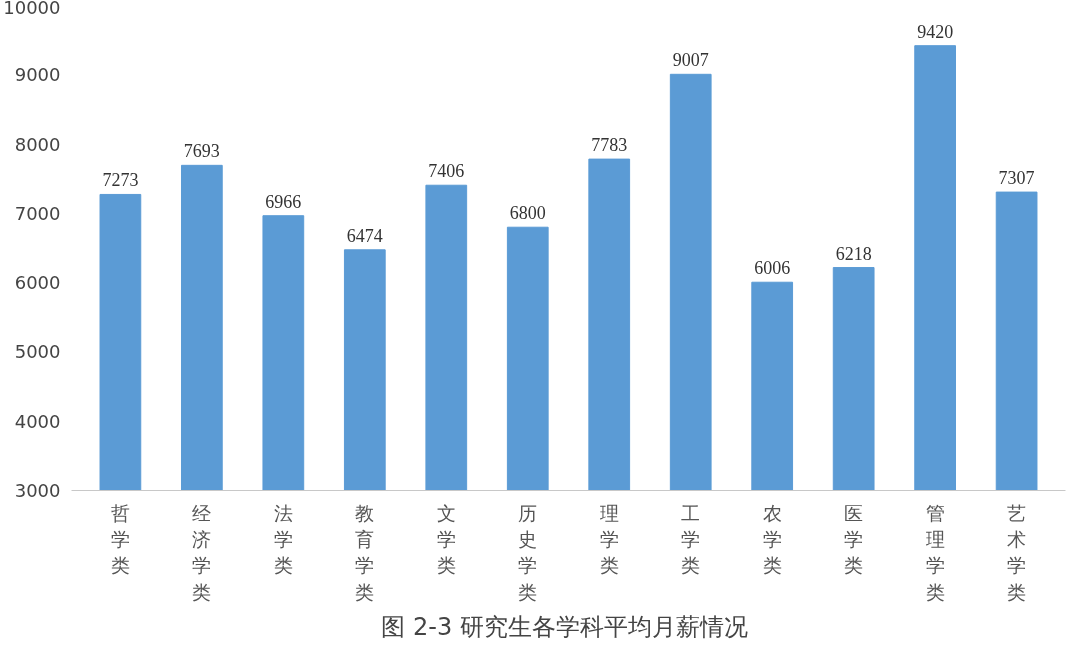 This screenshot has width=1080, height=649. Describe the element at coordinates (37, 421) in the screenshot. I see `y-tick-label: 4000` at that location.